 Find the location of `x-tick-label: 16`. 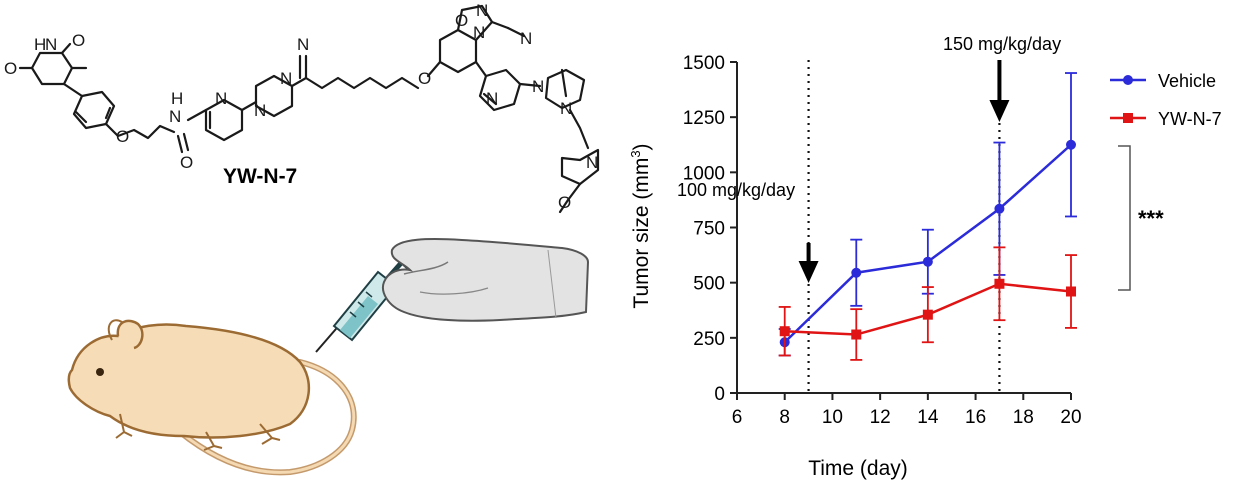

x-tick-label: 16 is located at coordinates (975, 417).